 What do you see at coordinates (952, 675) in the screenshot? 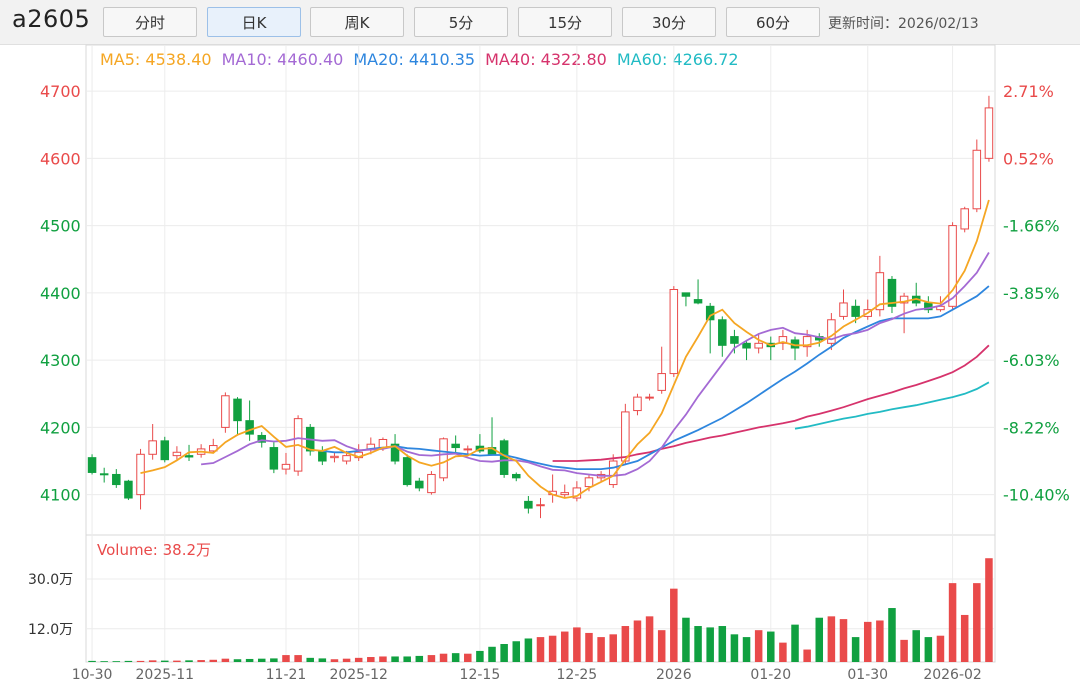
I see `time-tick-label: 2026-02` at bounding box center [952, 675].